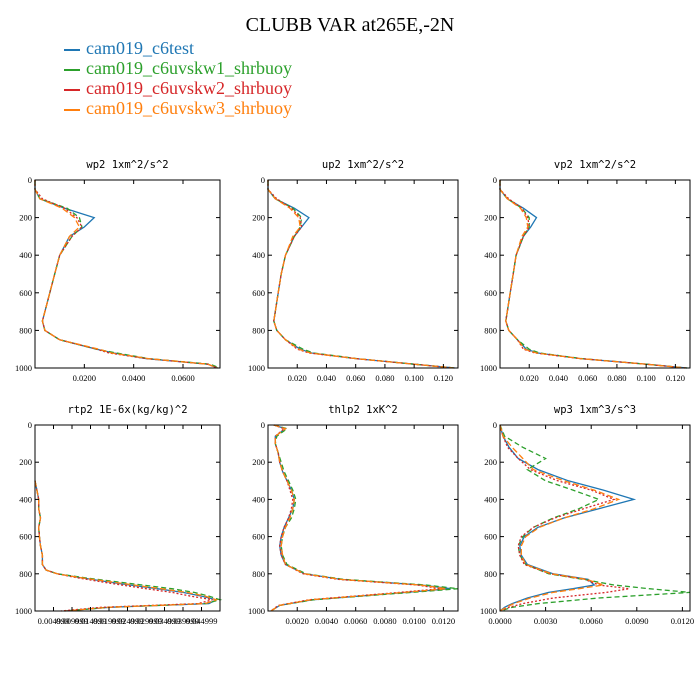 The image size is (700, 700). What do you see at coordinates (127, 410) in the screenshot?
I see `panel-title: rtp2 1E-6x(kg/kg)^2` at bounding box center [127, 410].